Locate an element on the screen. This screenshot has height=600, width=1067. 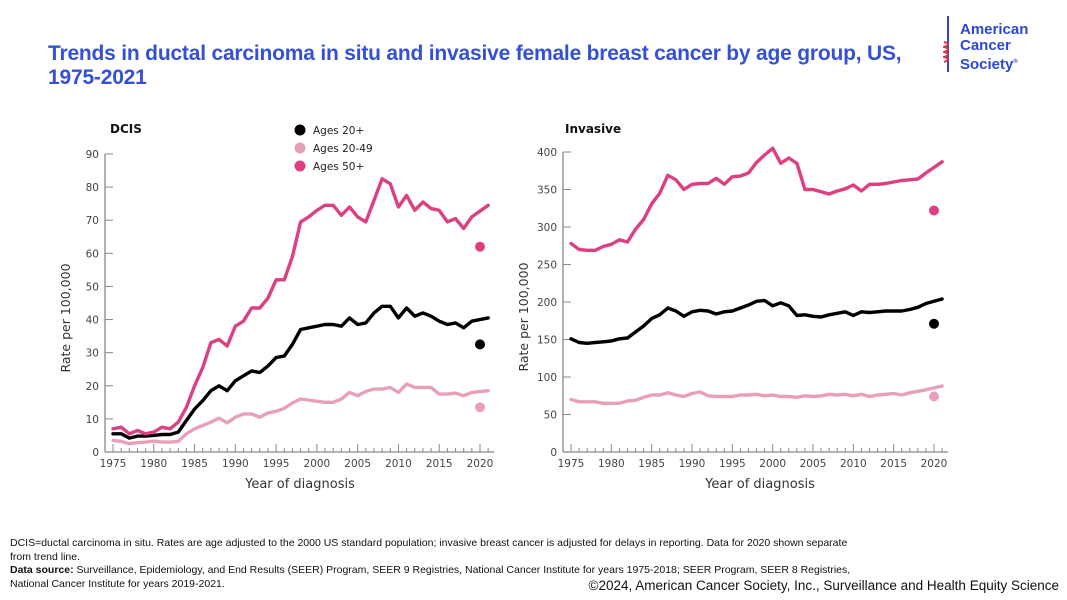
dcis-point-2020-ages50plus is located at coordinates (480, 246).